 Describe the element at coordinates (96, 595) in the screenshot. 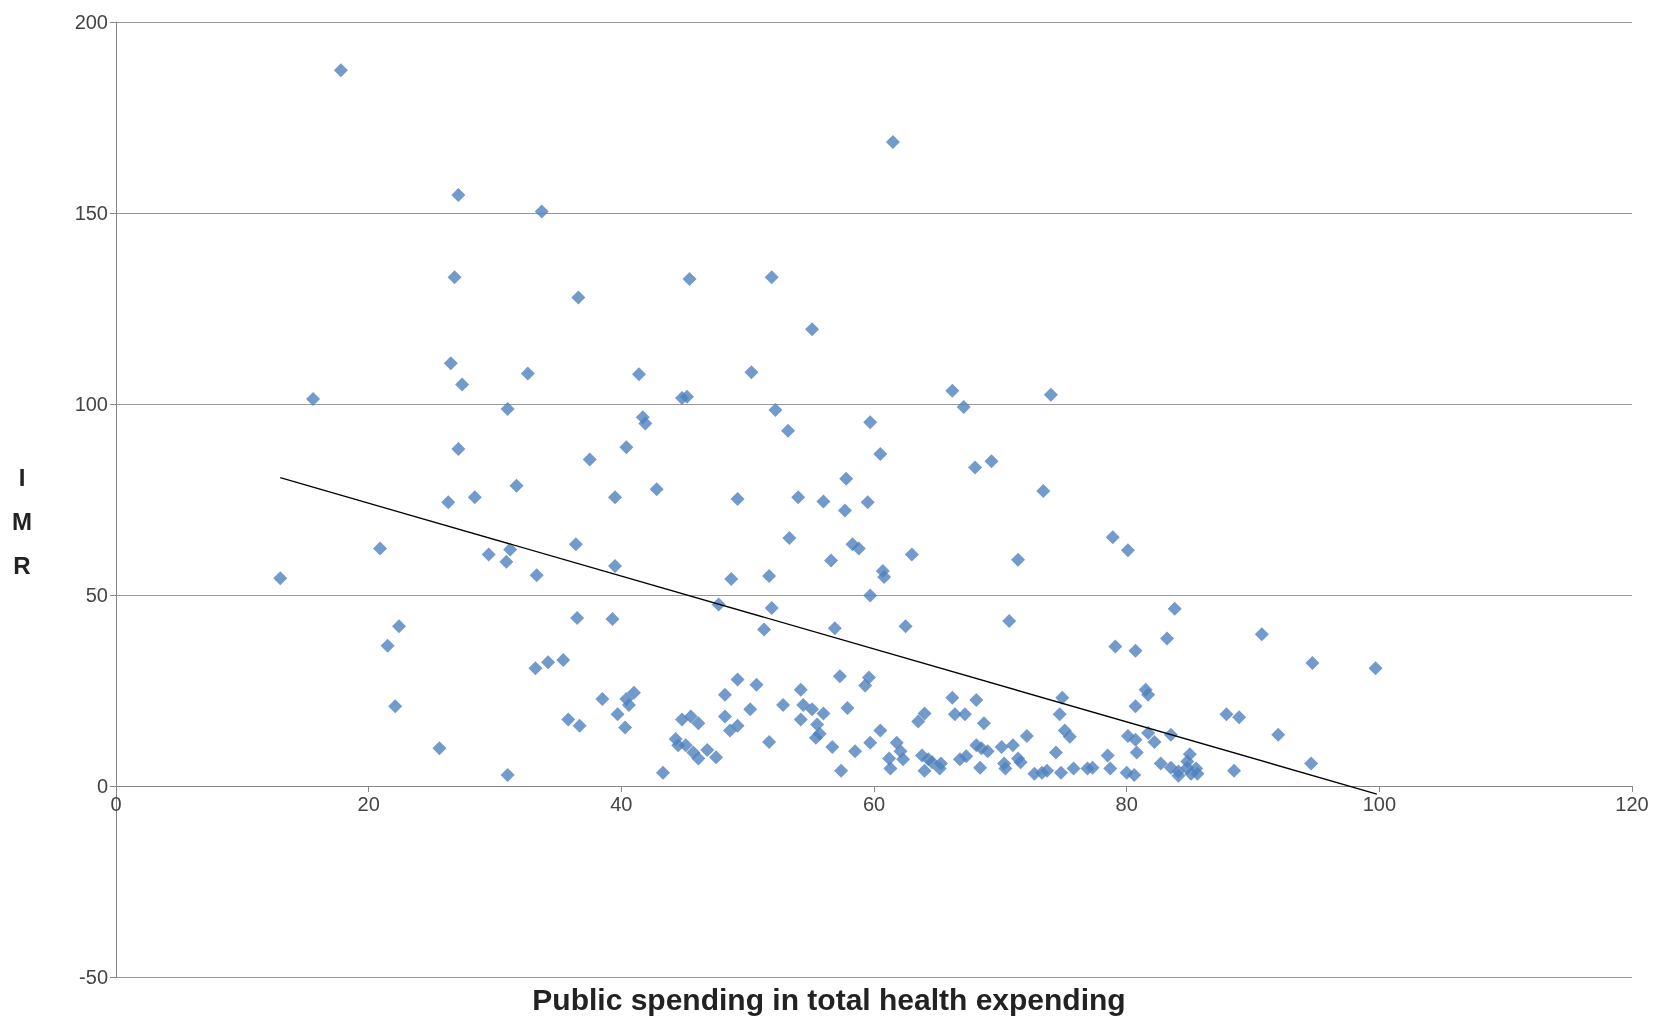

I see `y-tick-label: 50` at that location.